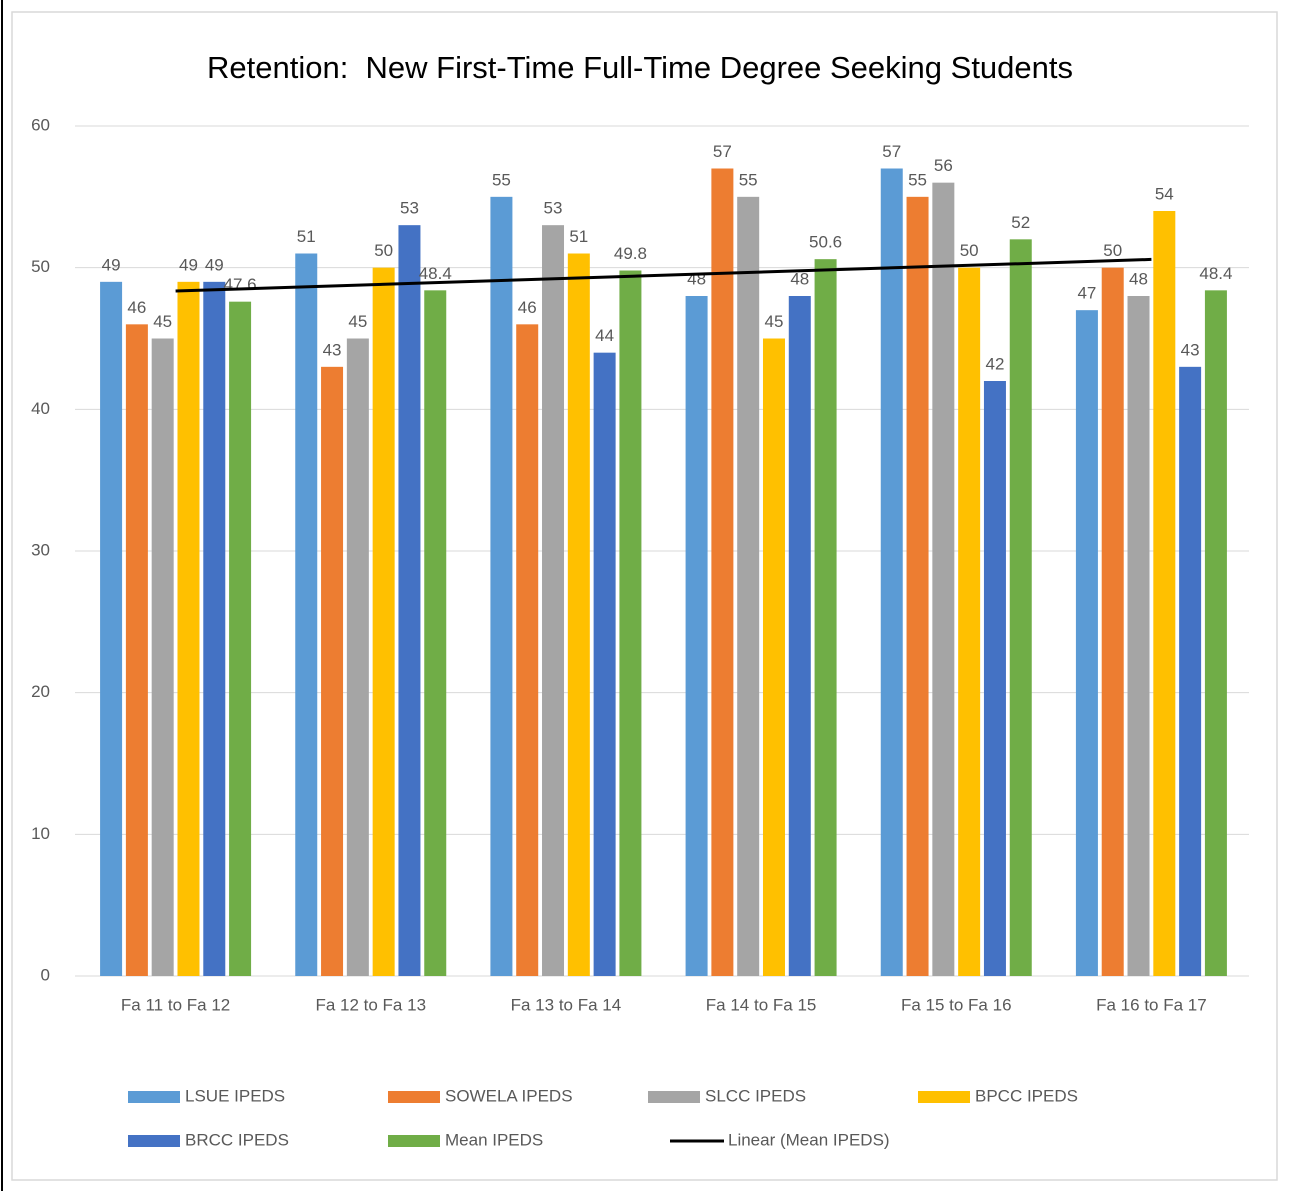  I want to click on value-label: 44, so click(604, 335).